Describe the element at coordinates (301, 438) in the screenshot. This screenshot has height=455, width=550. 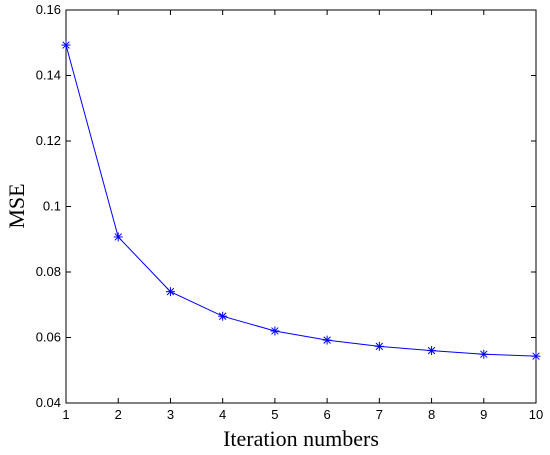
I see `x-axis-label: Iteration numbers` at that location.